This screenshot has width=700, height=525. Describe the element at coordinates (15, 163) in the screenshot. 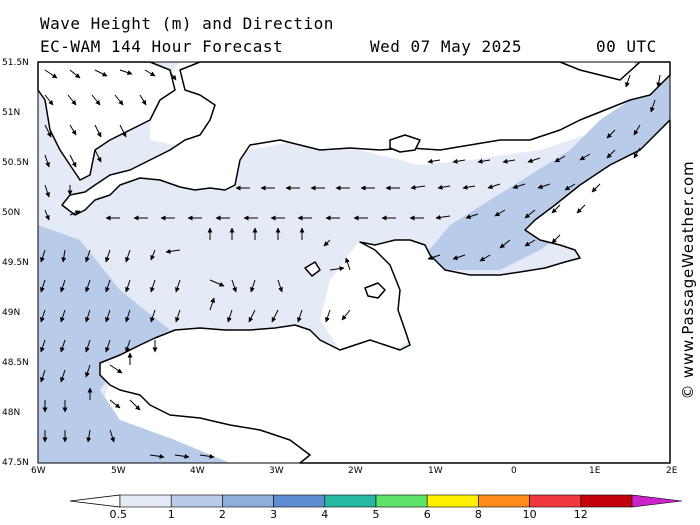

I see `lat-label-50-5n: 50.5N` at that location.